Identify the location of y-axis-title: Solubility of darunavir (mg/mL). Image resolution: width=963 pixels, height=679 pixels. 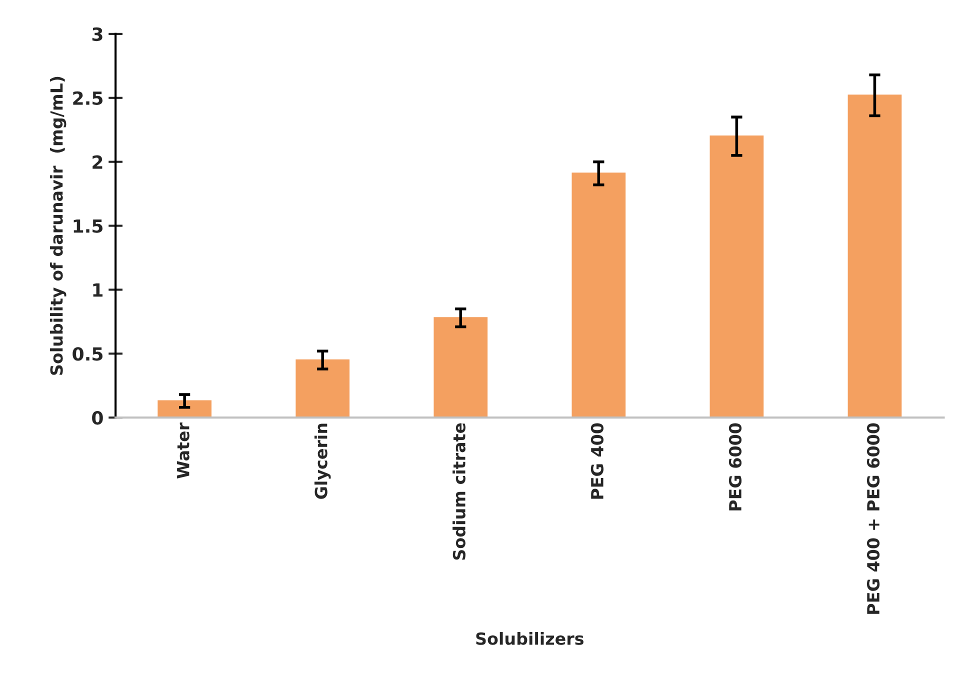
(58, 225).